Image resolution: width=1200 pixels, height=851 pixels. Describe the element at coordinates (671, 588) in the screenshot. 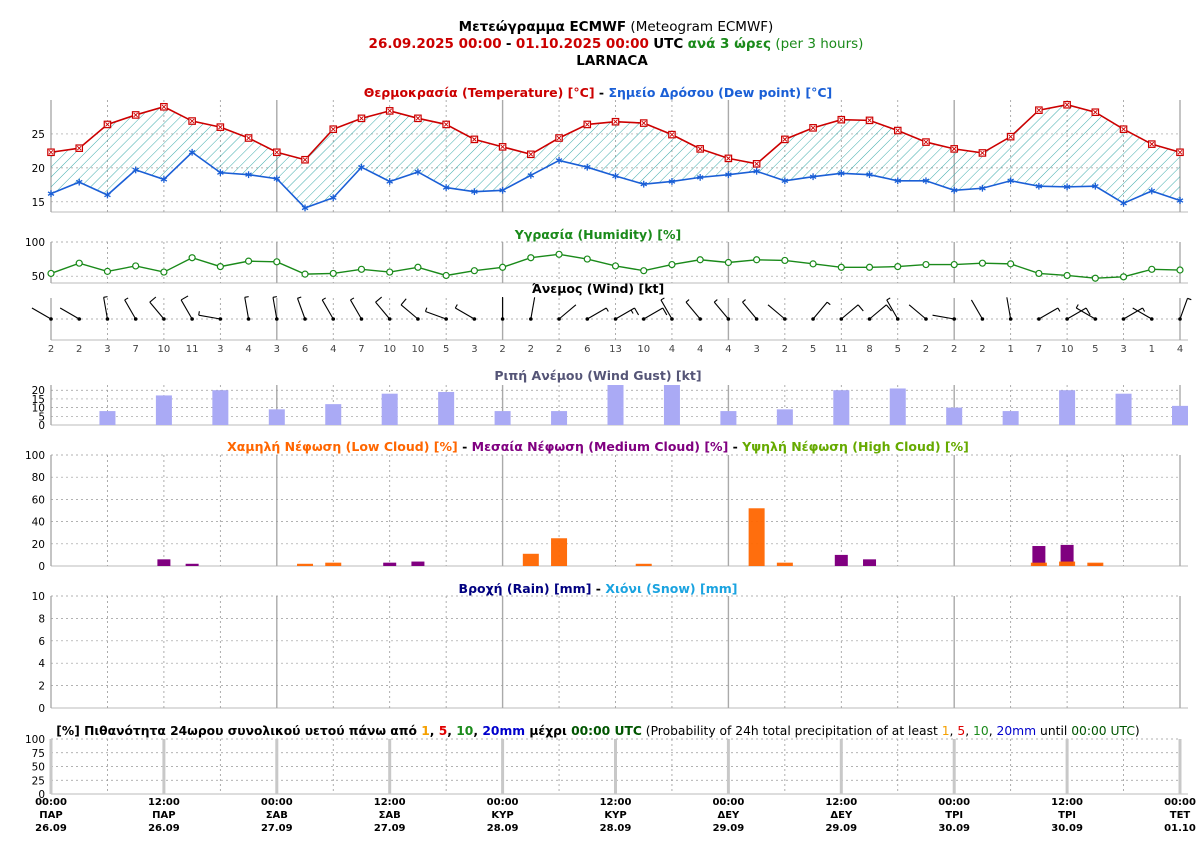

I see `panel-title-part: Χιόνι (Snow) [mm]` at that location.